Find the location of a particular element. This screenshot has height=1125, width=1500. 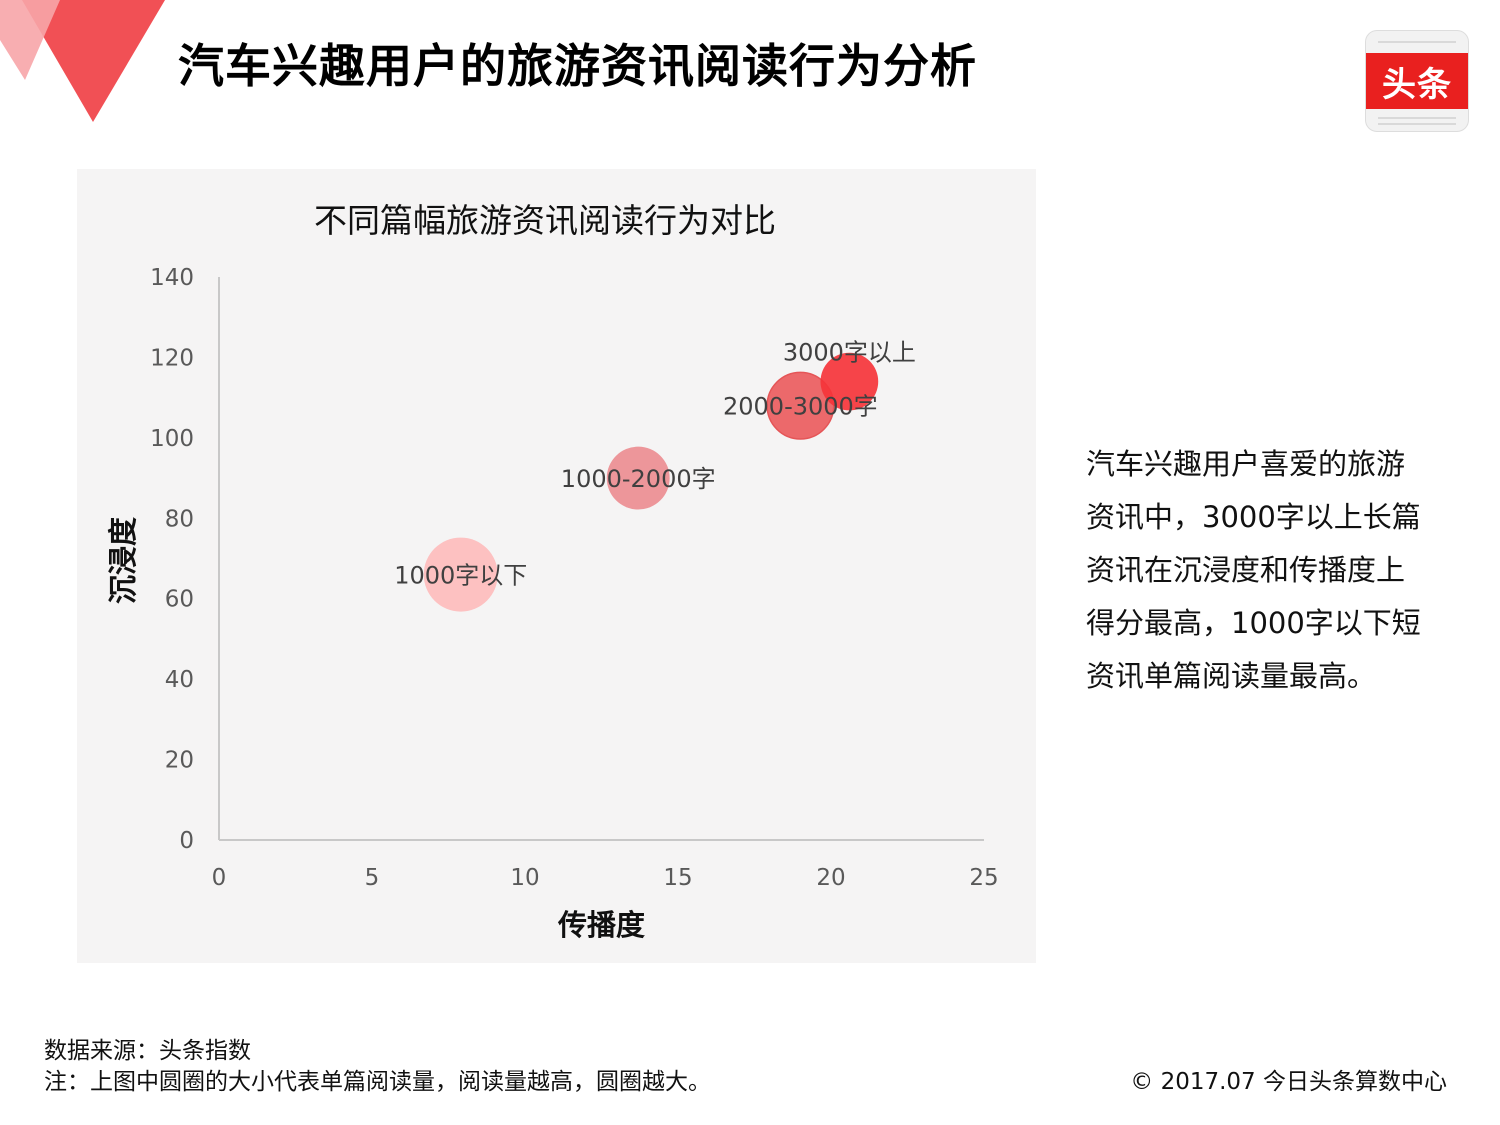

copyright: © 2017.07 今日头条算数中心 is located at coordinates (1288, 1082).